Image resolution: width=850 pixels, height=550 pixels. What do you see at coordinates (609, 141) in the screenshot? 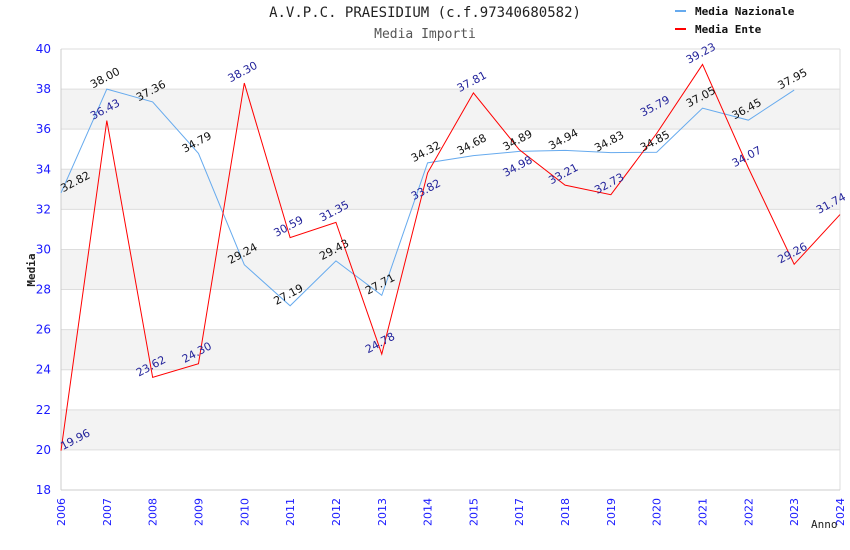
I see `data-label: 34.83` at bounding box center [609, 141].